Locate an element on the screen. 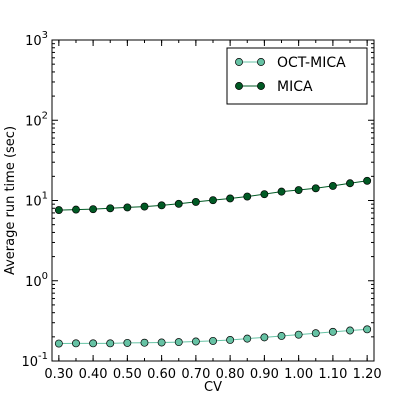 This screenshot has height=415, width=415. y-tick-exponent: -1 is located at coordinates (43, 356).